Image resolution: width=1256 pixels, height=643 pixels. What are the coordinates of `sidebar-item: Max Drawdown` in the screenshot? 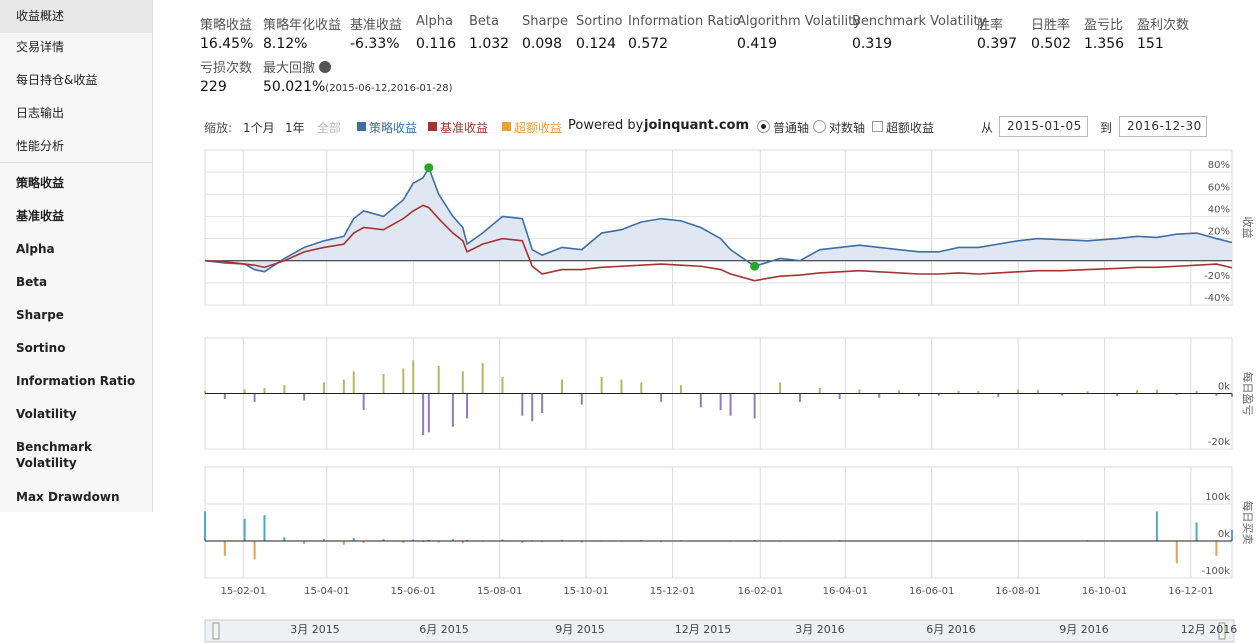 It's located at (68, 497).